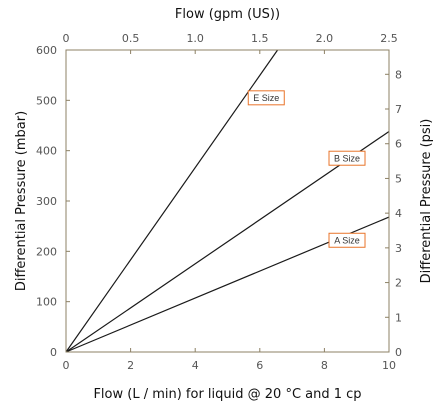  What do you see at coordinates (227, 14) in the screenshot?
I see `top-x-axis-title: Flow (gpm (US))` at bounding box center [227, 14].